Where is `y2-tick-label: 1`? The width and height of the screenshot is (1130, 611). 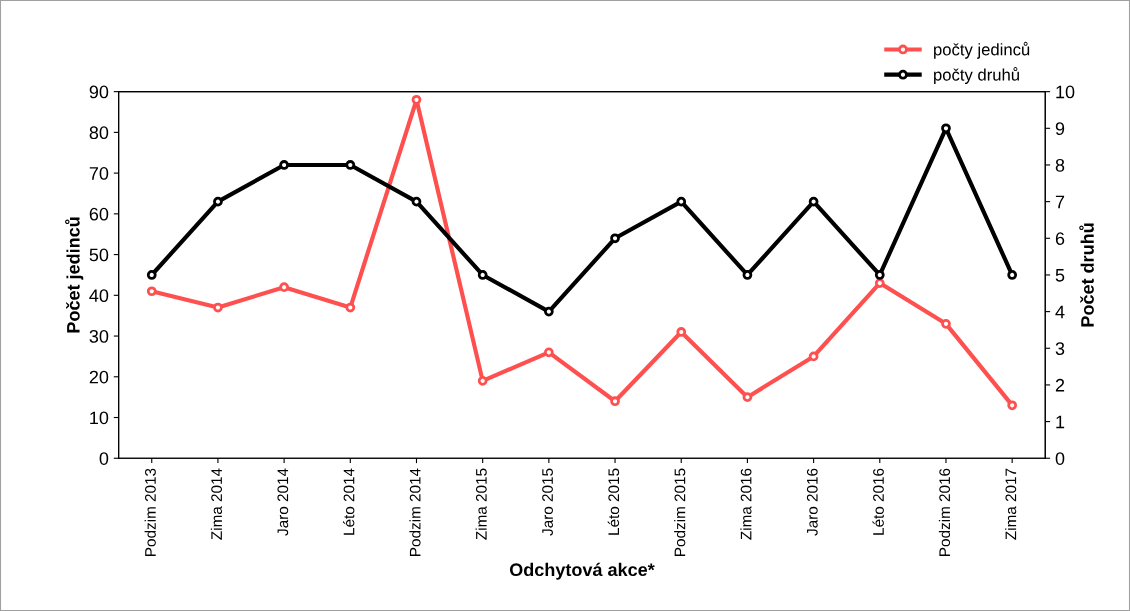 y2-tick-label: 1 is located at coordinates (1060, 422).